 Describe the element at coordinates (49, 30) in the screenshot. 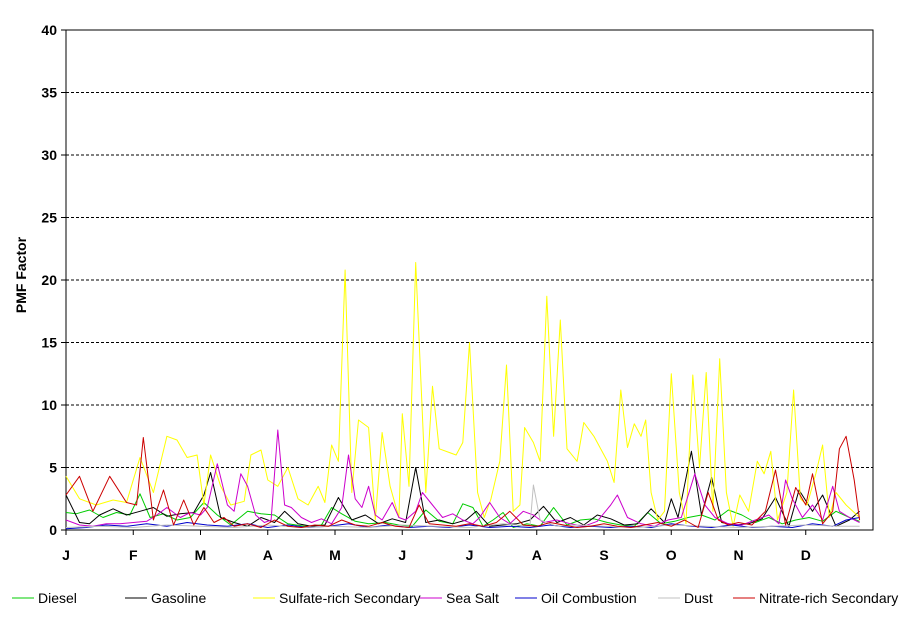

I see `y-tick-label: 40` at that location.